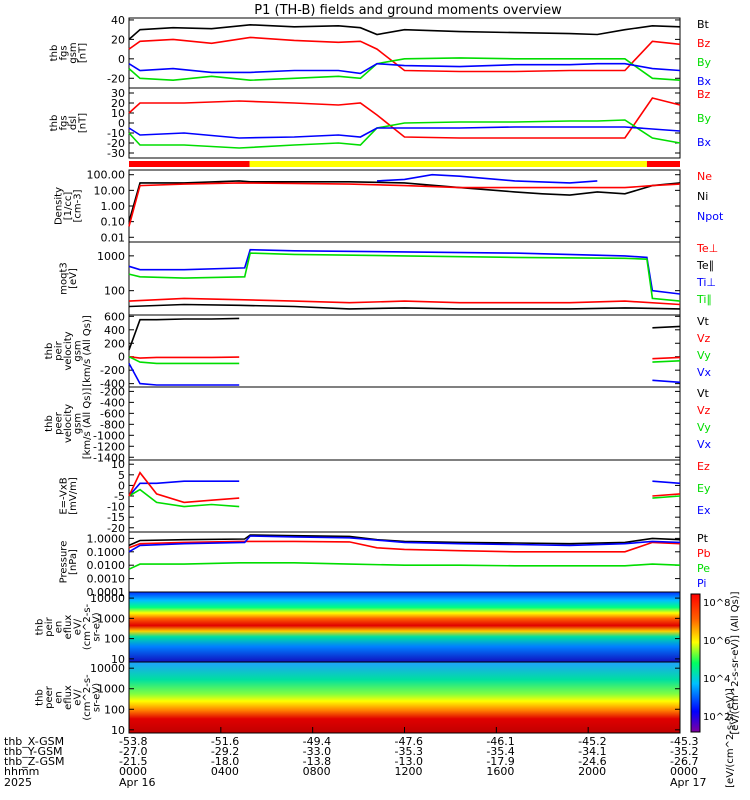  I want to click on y-tick-label: 200, so click(114, 343).